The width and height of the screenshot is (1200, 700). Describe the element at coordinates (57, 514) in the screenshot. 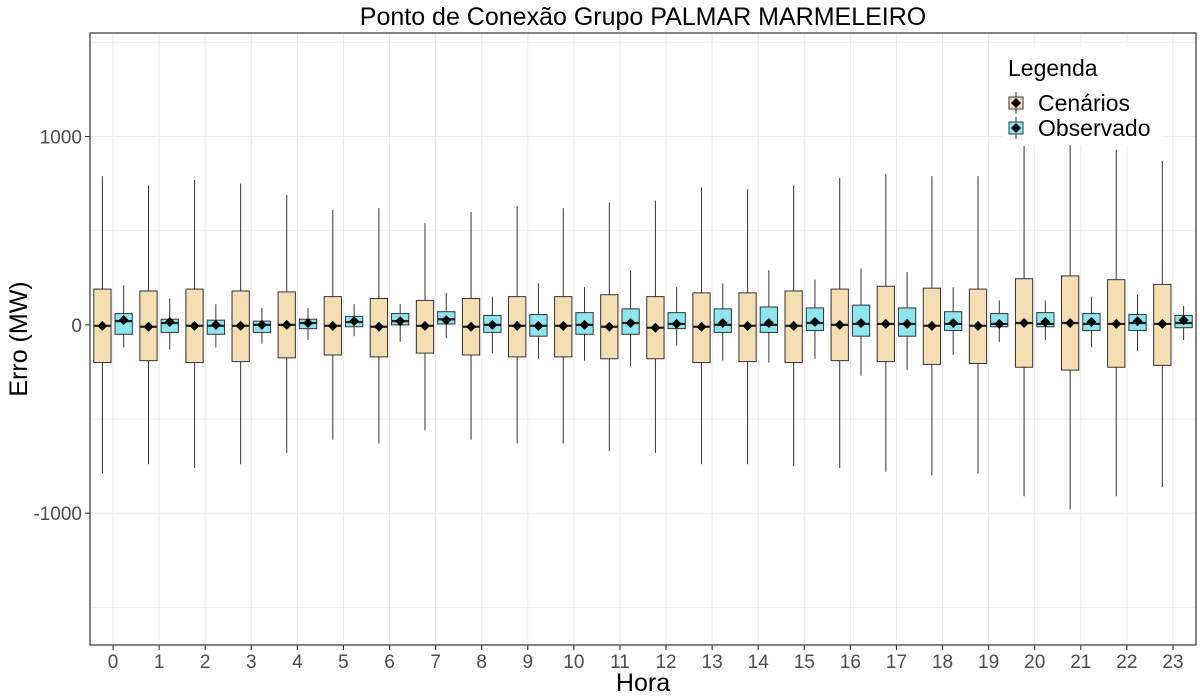

I see `y-tick-label: -1000` at that location.